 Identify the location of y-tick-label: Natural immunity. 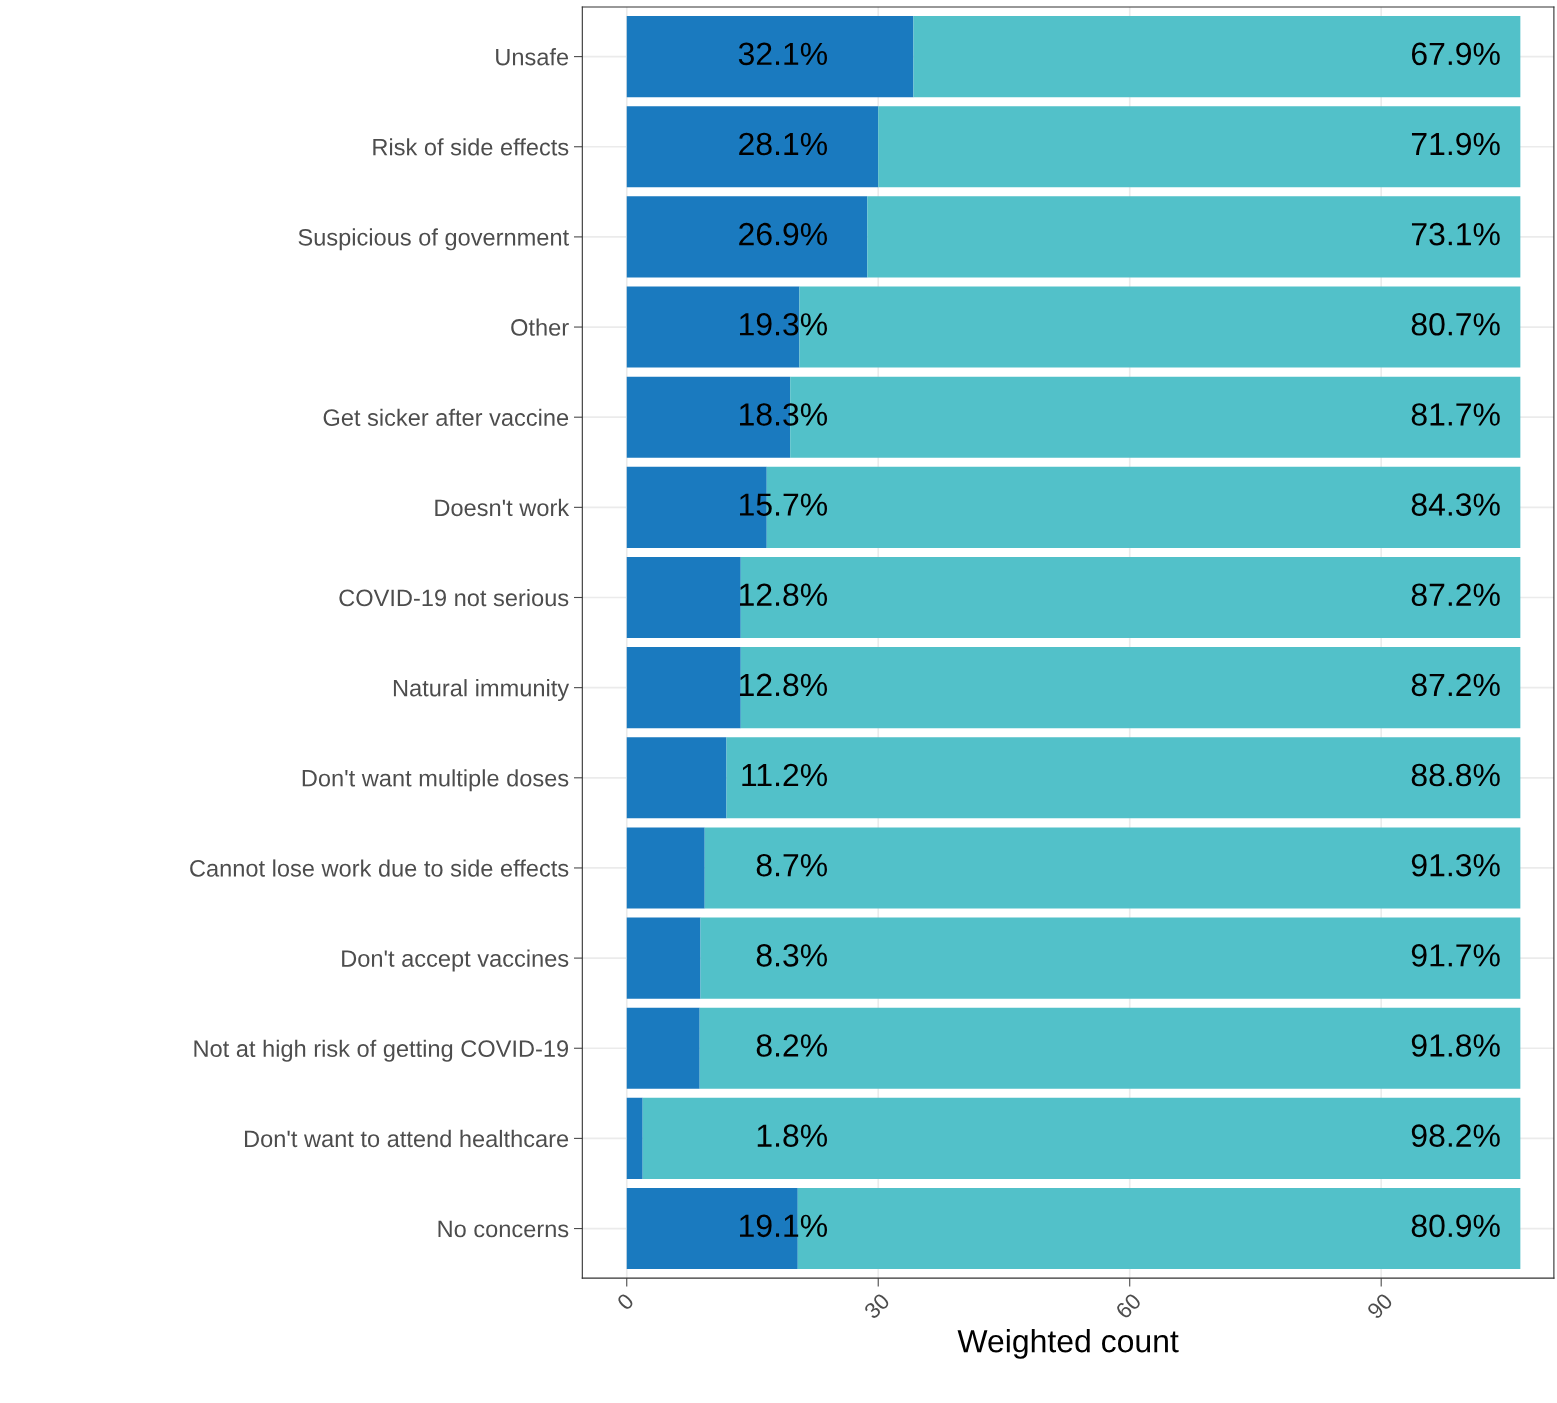
(481, 690).